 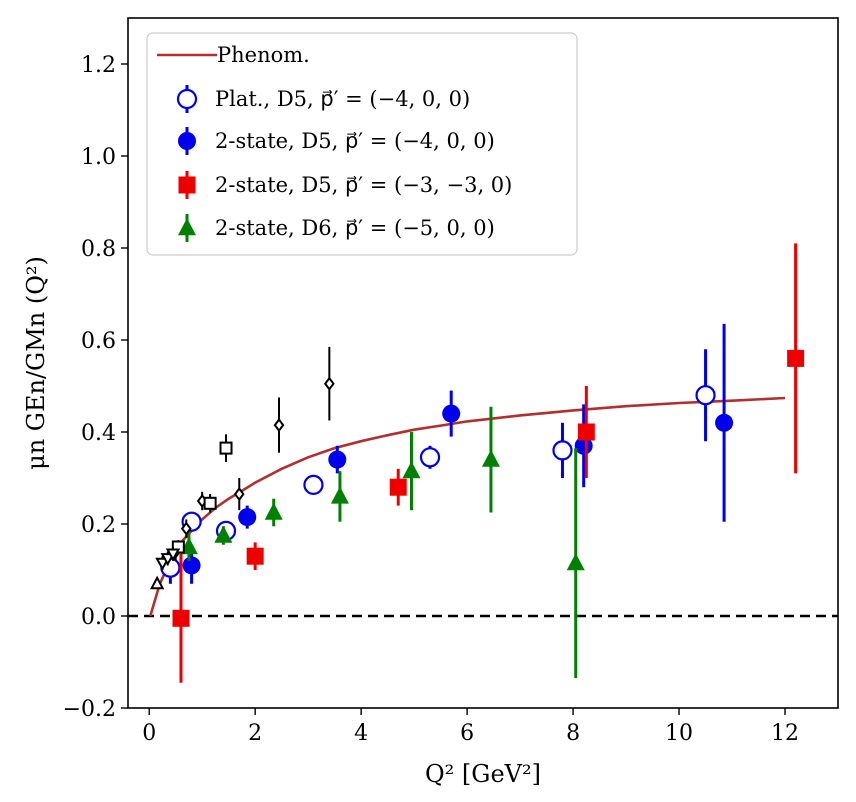 I want to click on x-tick-label: 12, so click(x=785, y=733).